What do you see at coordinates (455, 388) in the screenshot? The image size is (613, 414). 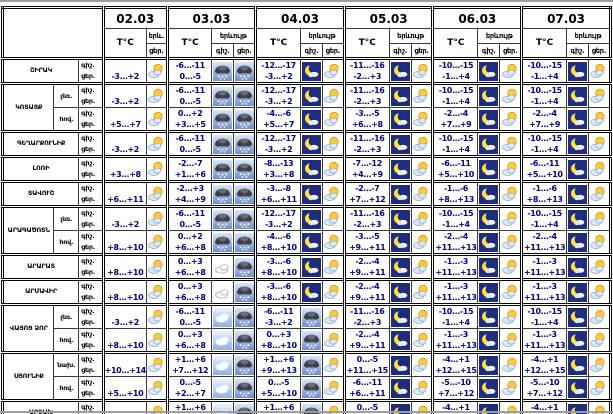 I see `temp-cell: -5...-10 +7...+12` at bounding box center [455, 388].